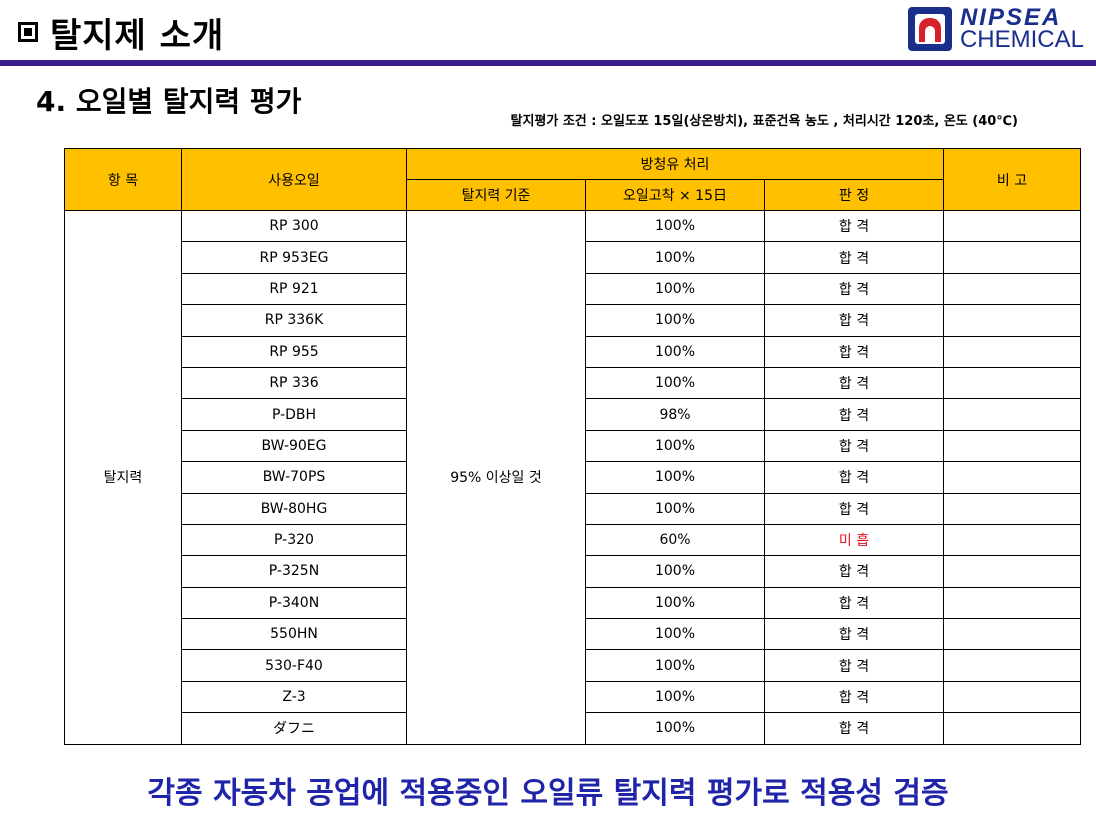 This screenshot has height=821, width=1096. I want to click on cell-oil: RP 336K, so click(294, 320).